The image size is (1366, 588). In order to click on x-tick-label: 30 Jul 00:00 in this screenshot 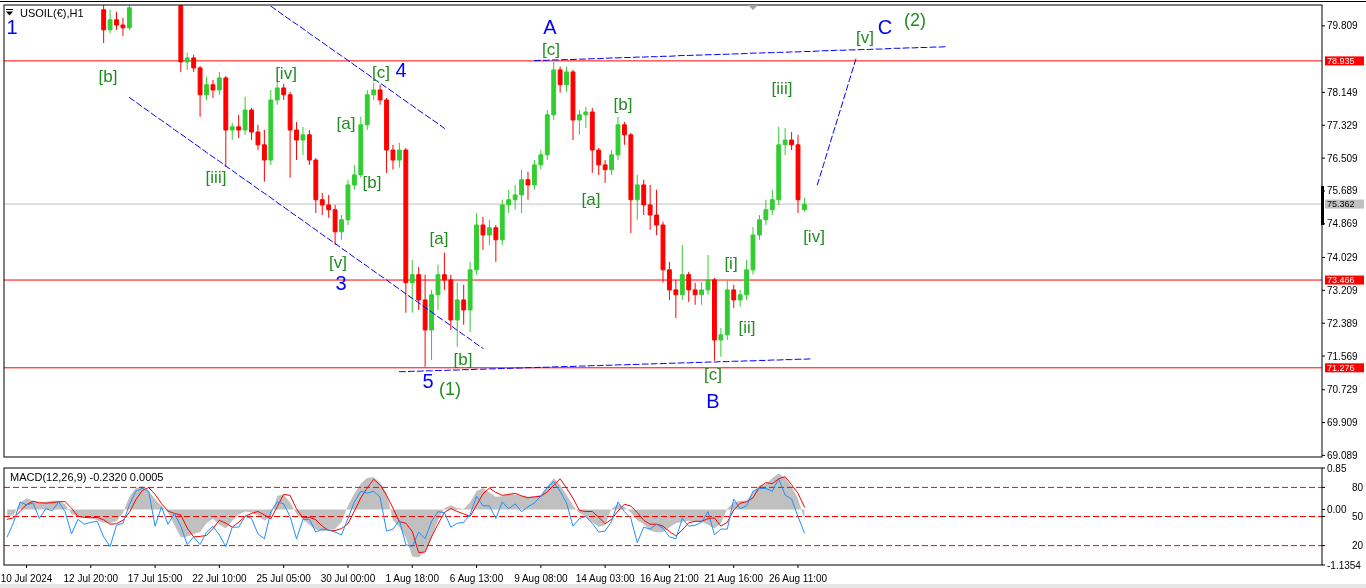, I will do `click(348, 578)`.